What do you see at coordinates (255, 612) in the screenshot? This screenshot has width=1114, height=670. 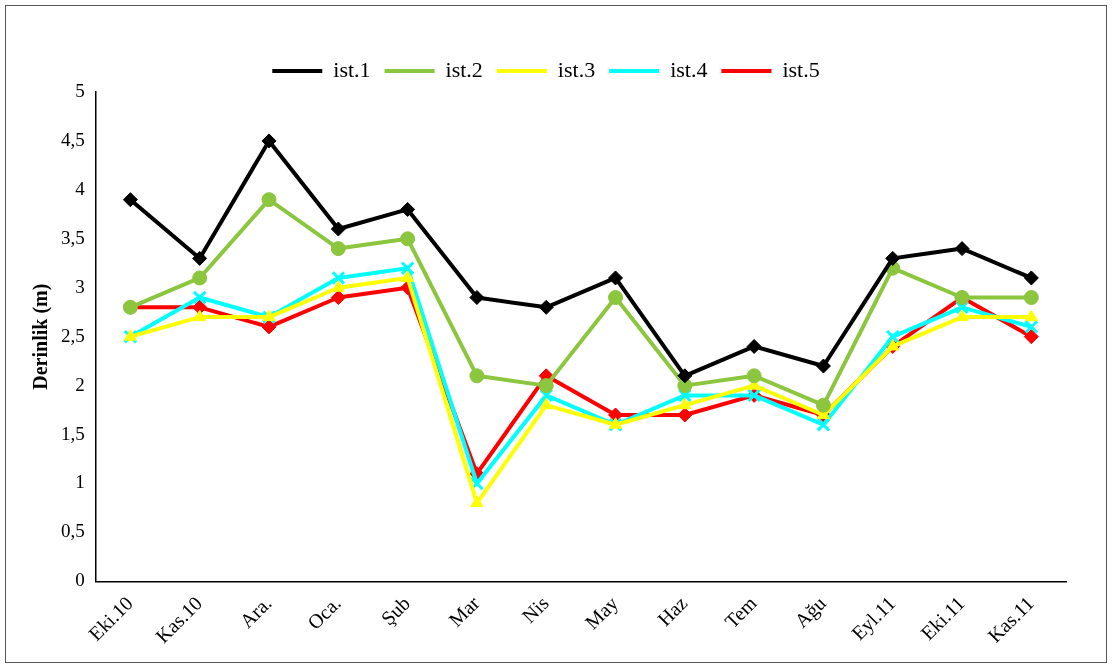 I see `x-tick-label: Ara.` at bounding box center [255, 612].